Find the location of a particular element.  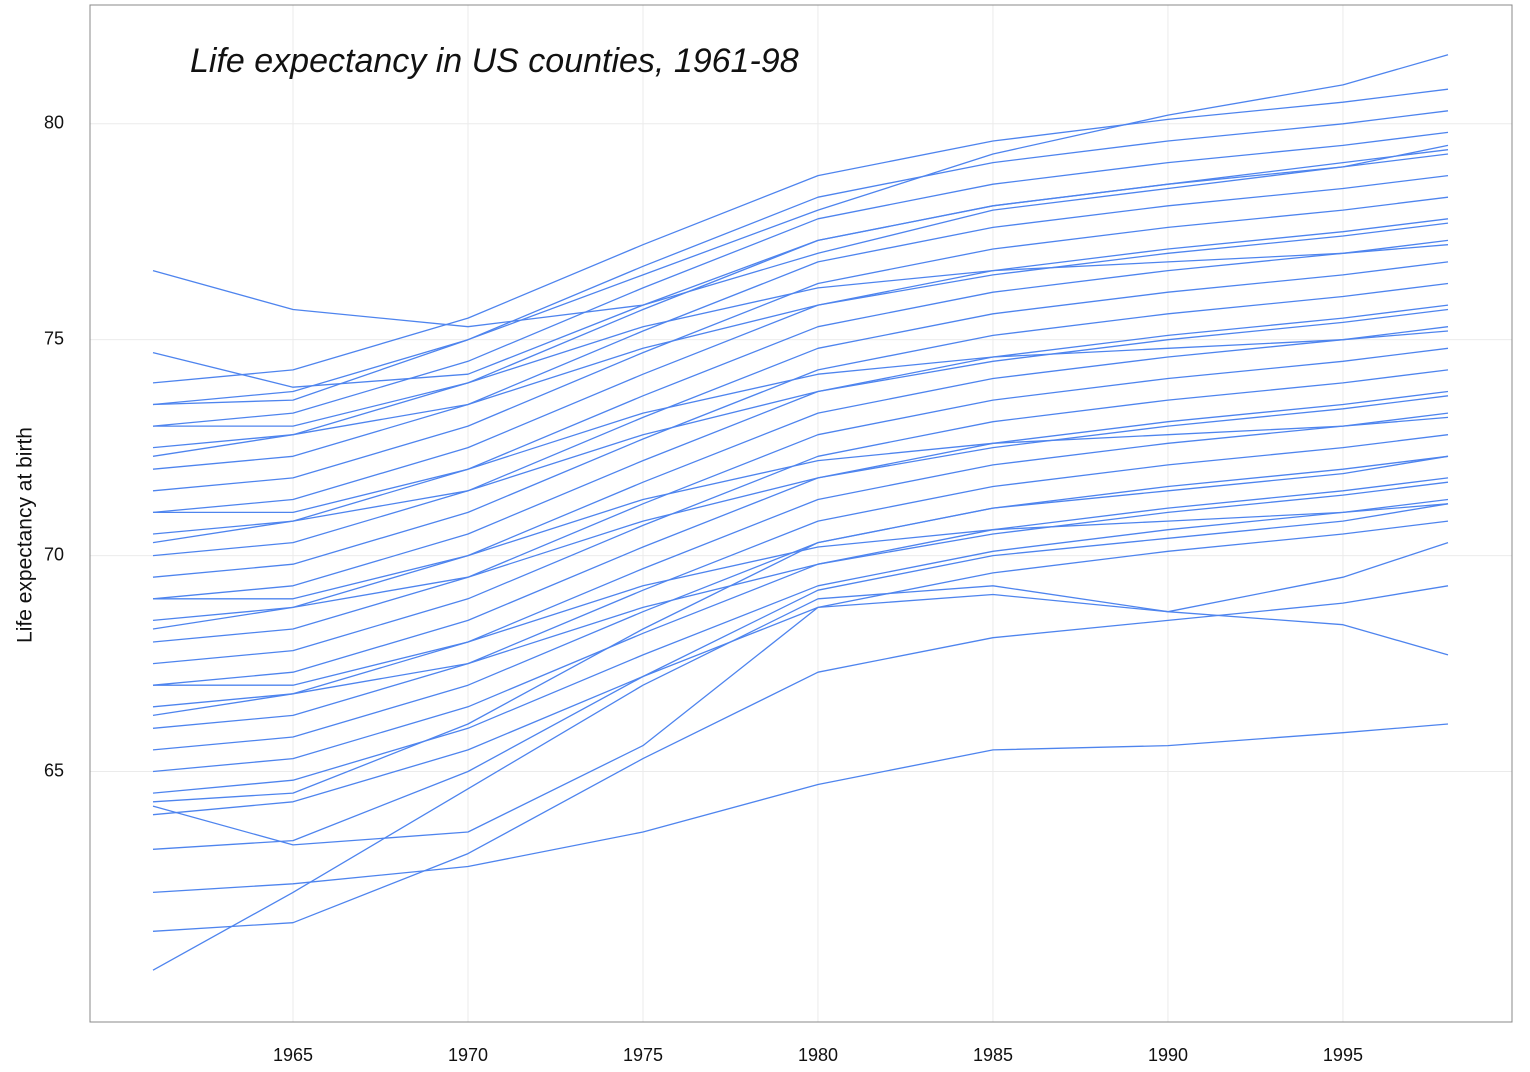

x-tick-label: 1995 is located at coordinates (1343, 1055).